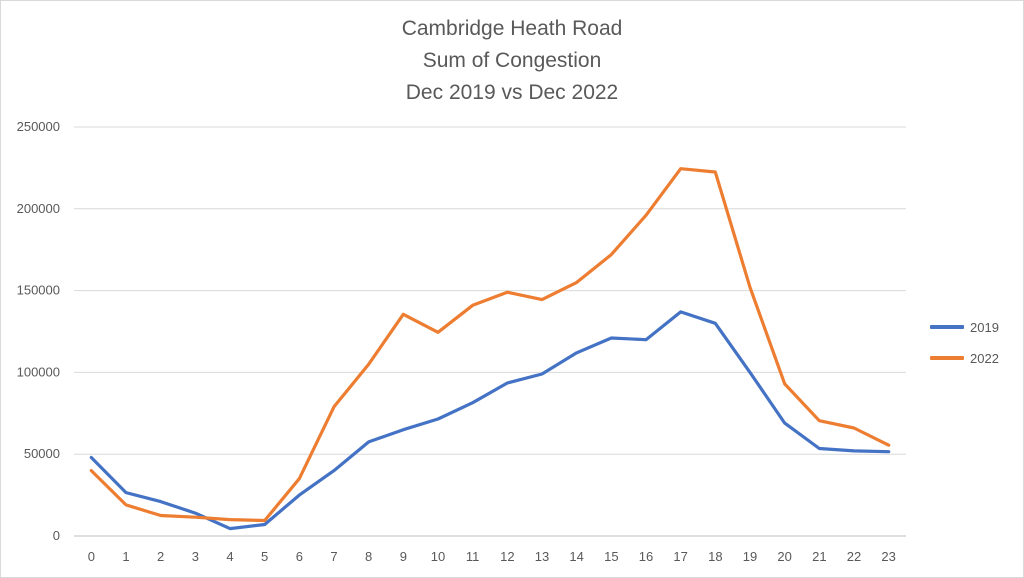  What do you see at coordinates (91, 556) in the screenshot?
I see `x-tick-label: 0` at bounding box center [91, 556].